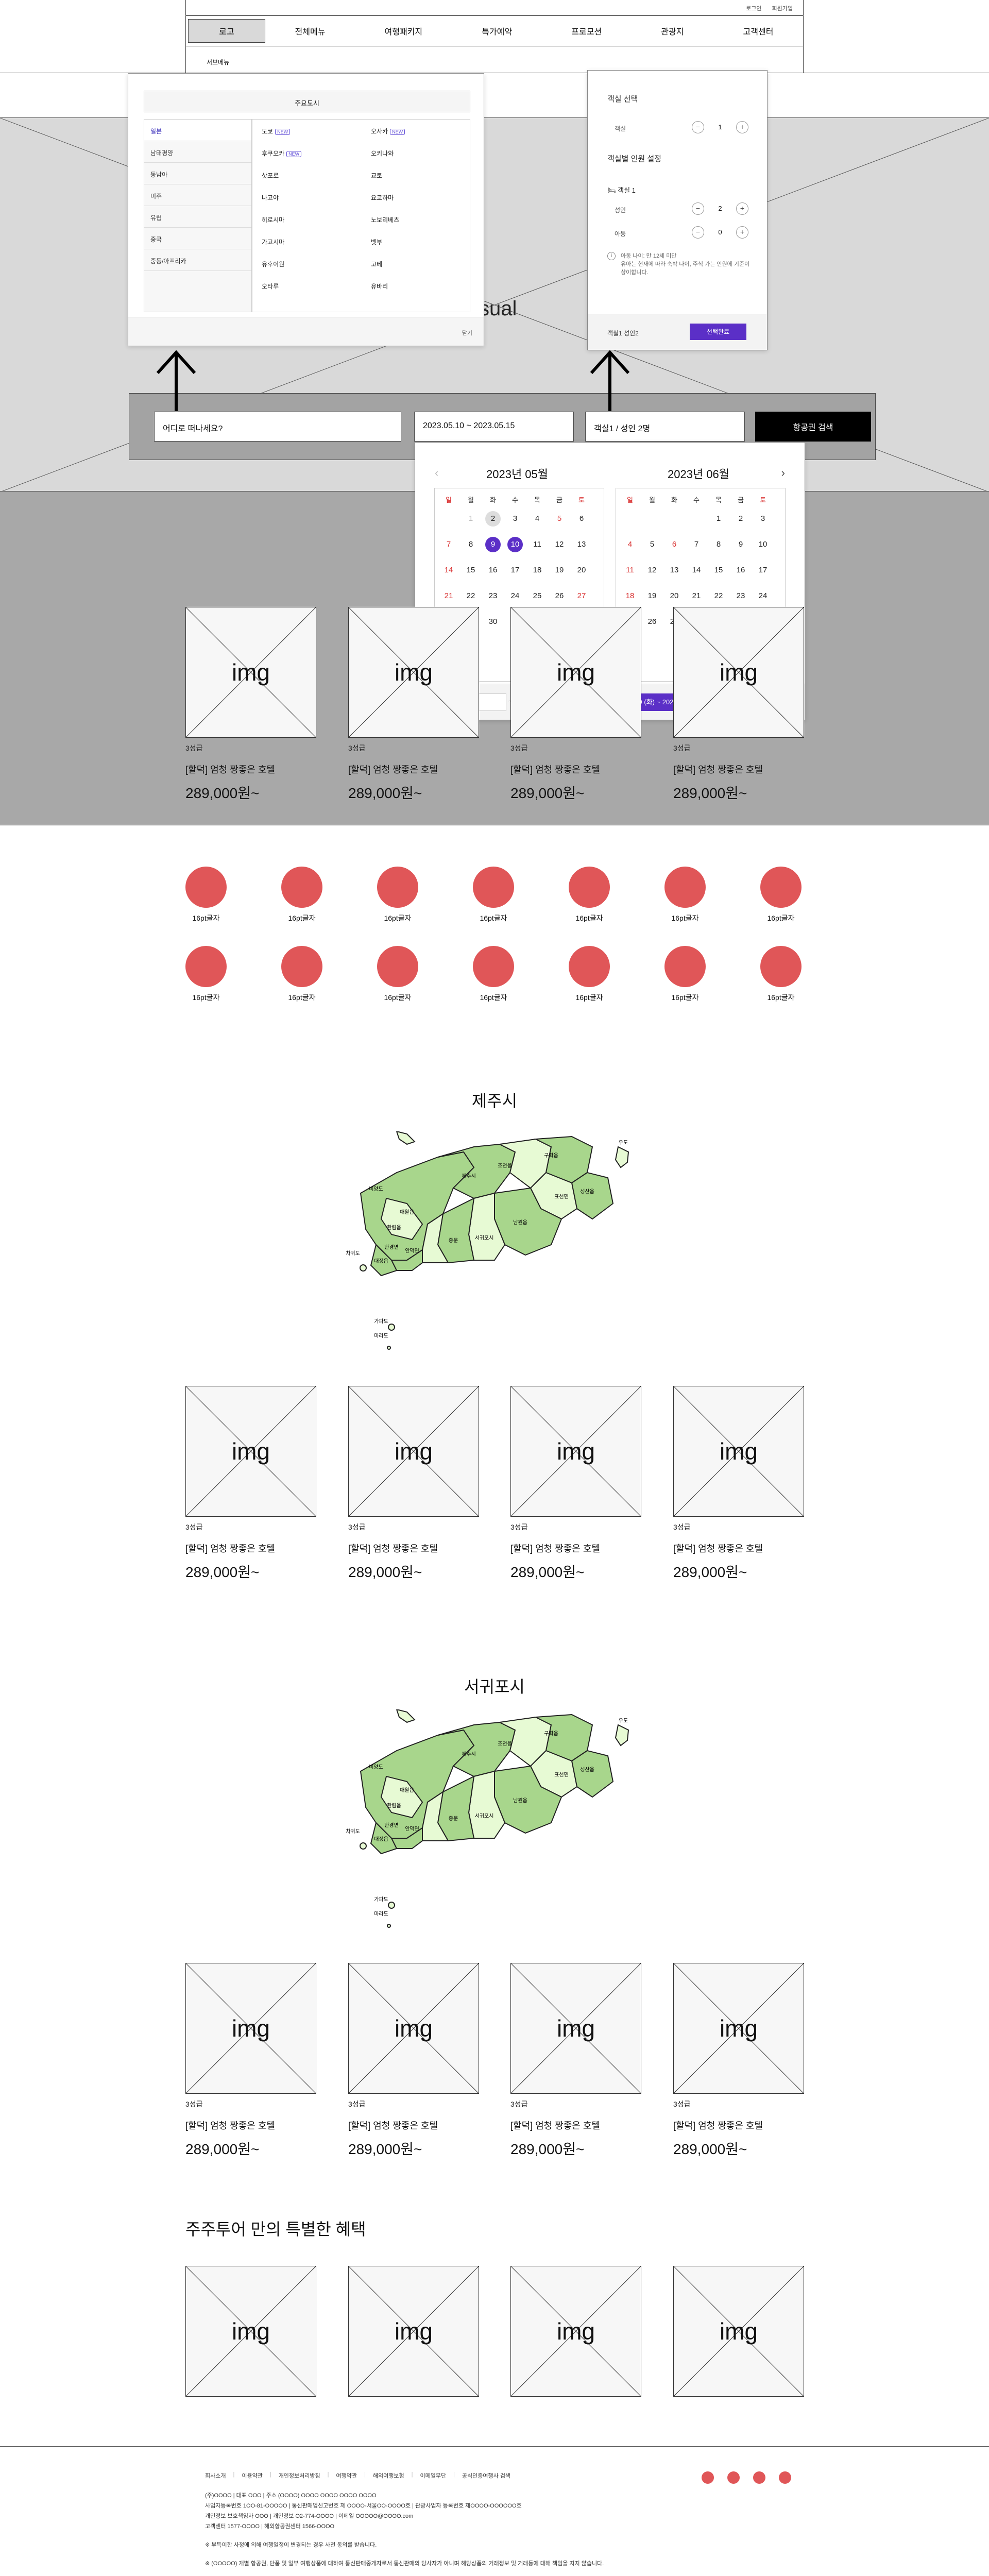 The image size is (989, 2576). I want to click on city-item: 도쿄 NEW, so click(276, 131).